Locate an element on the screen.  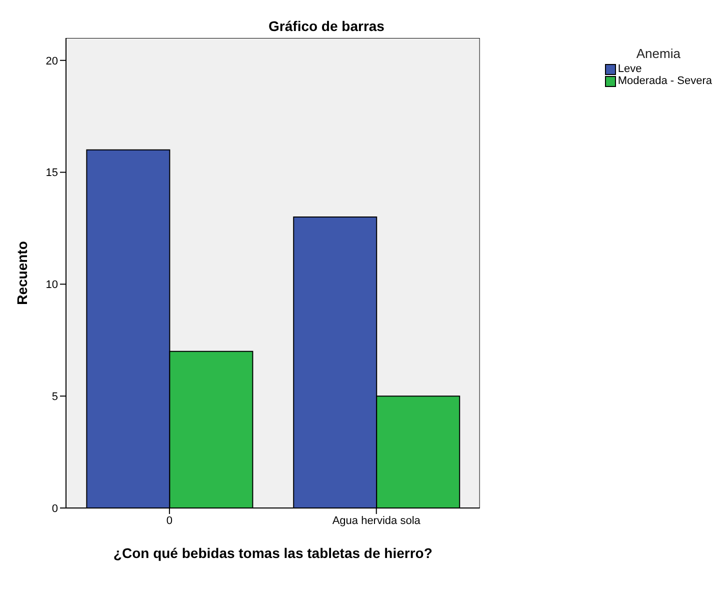
legend-title: Anemia is located at coordinates (658, 53).